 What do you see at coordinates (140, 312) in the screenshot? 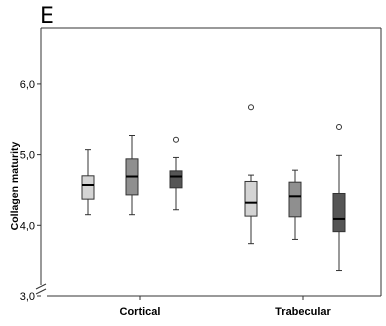
I see `x-tick-label: Cortical` at bounding box center [140, 312].